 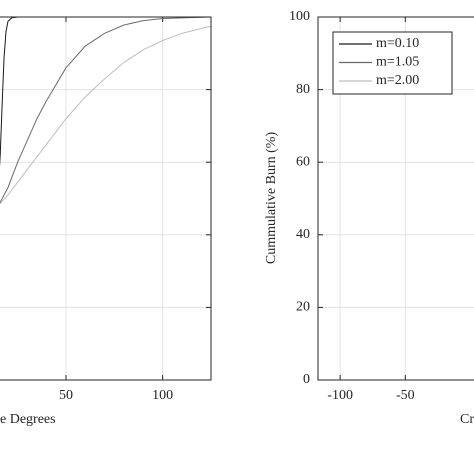 I want to click on x-axis-label: e Degrees, so click(x=28, y=419).